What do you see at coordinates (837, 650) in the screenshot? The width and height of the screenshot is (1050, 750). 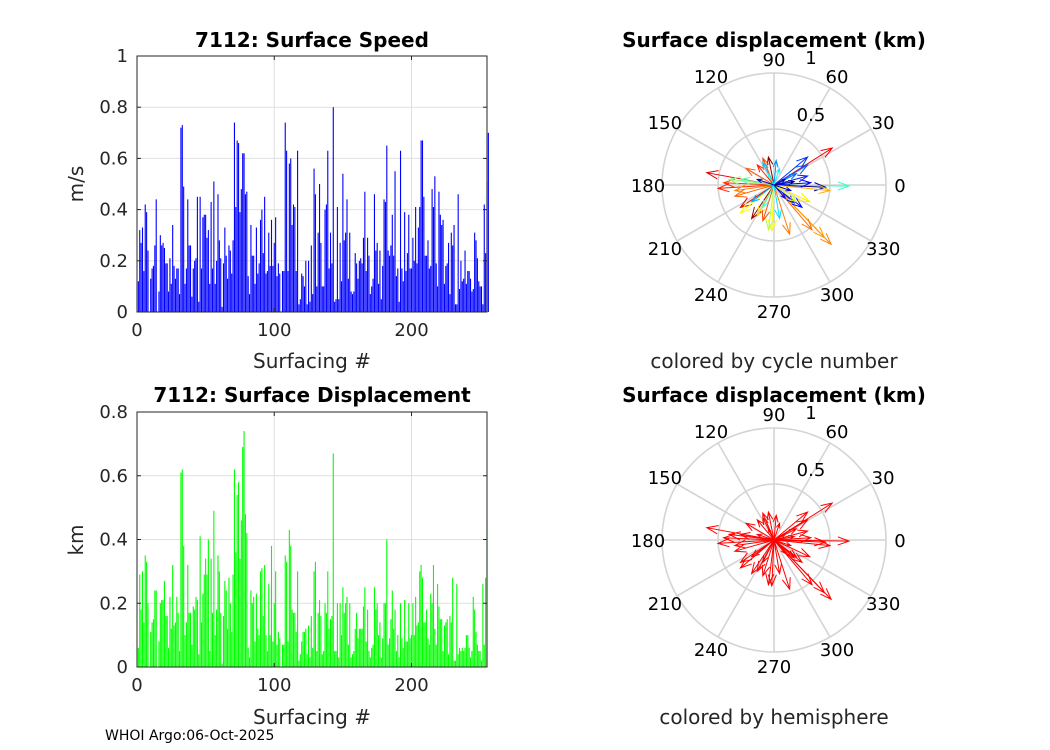 I see `compass-hemisphere-angle-label: 300` at bounding box center [837, 650].